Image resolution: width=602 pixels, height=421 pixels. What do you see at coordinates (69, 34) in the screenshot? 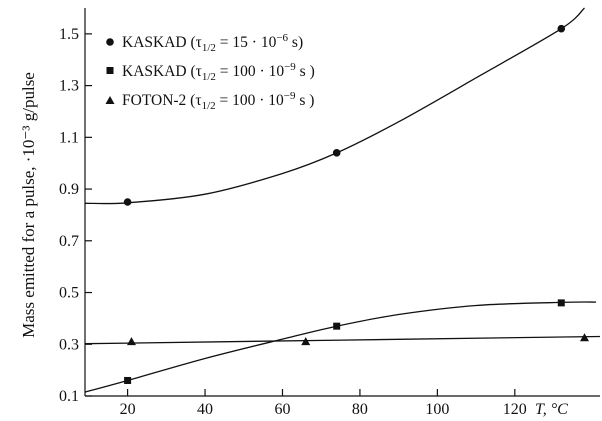
I see `y-tick-label: 1.5` at bounding box center [69, 34].